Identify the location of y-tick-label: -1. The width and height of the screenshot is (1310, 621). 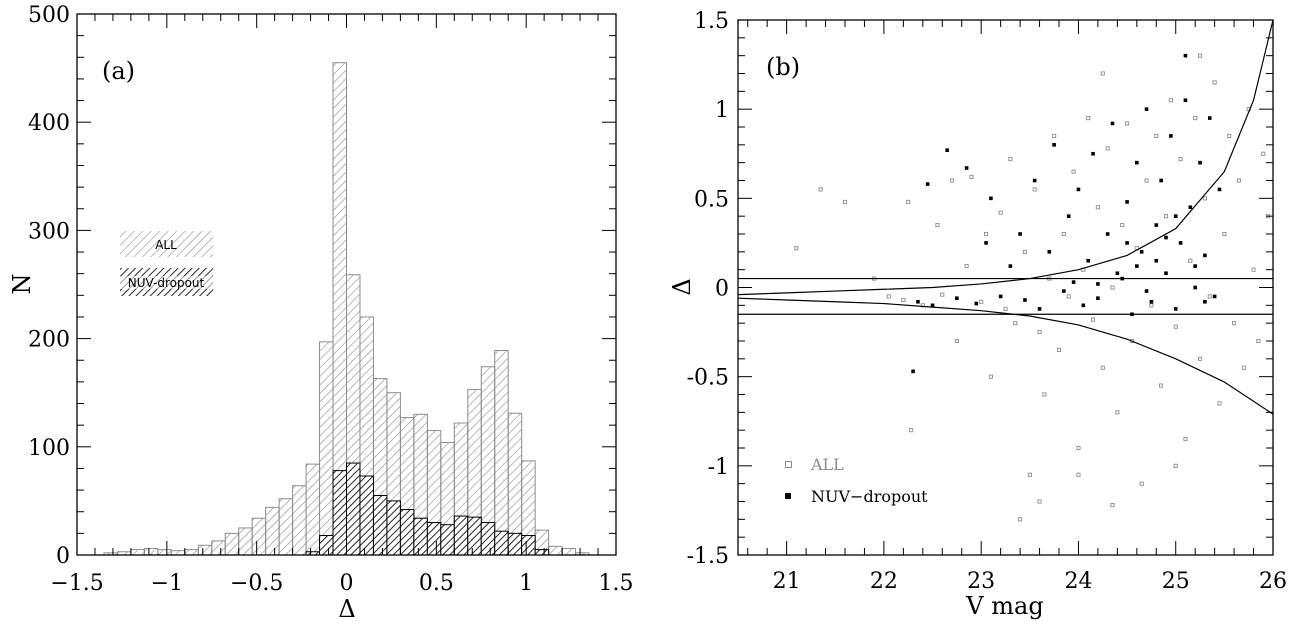
(718, 467).